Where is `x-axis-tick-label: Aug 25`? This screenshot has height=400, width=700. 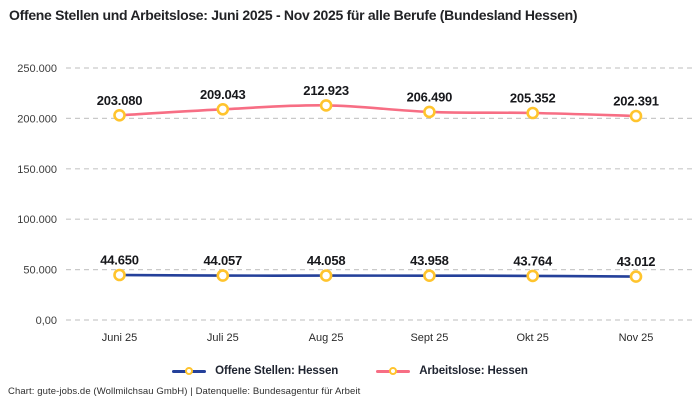 x-axis-tick-label: Aug 25 is located at coordinates (326, 338).